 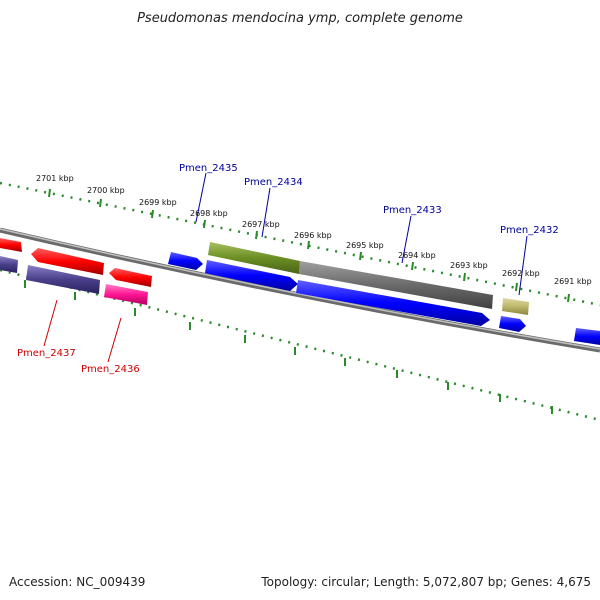 What do you see at coordinates (469, 265) in the screenshot?
I see `kbp-label: 2693 kbp` at bounding box center [469, 265].